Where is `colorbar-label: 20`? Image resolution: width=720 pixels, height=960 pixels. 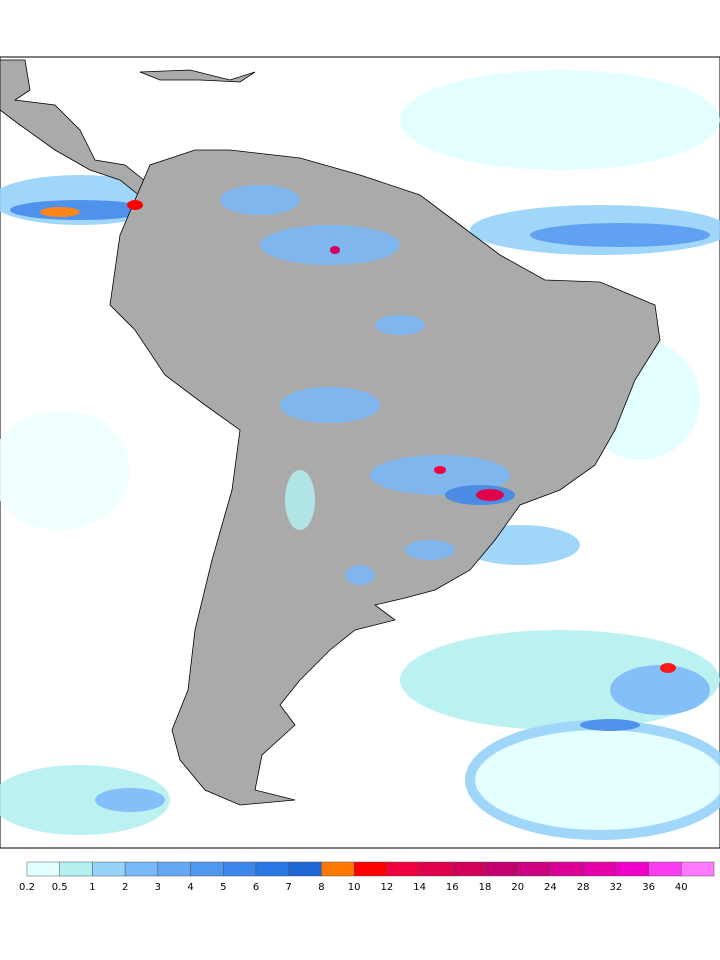
colorbar-label: 20 is located at coordinates (517, 887).